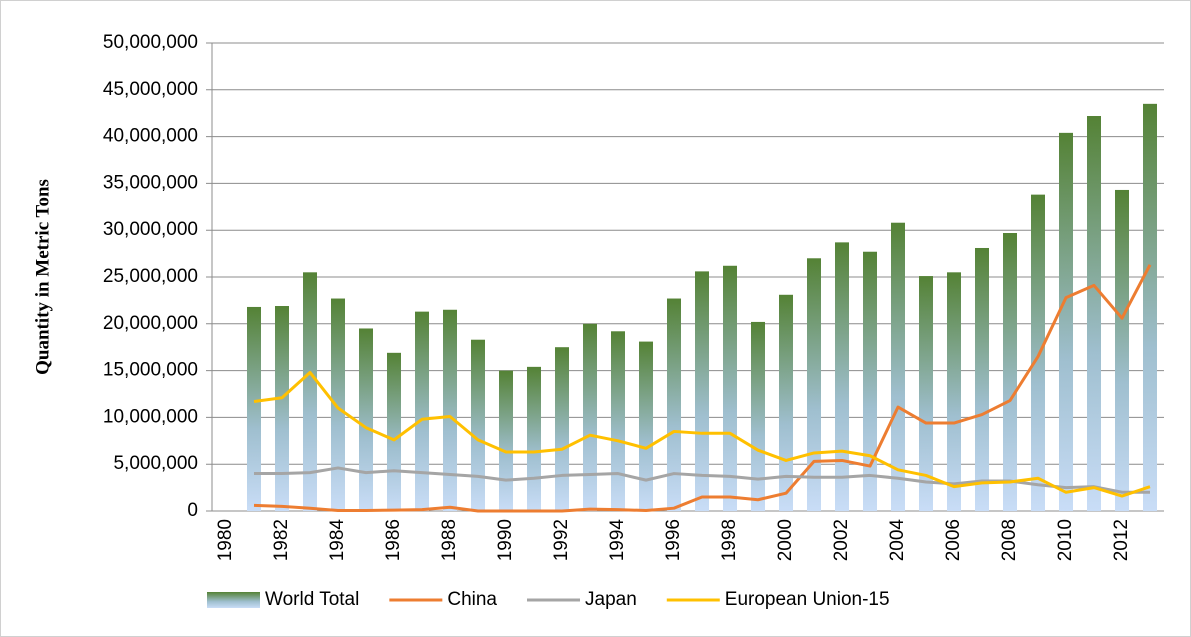 The height and width of the screenshot is (637, 1191). Describe the element at coordinates (1065, 540) in the screenshot. I see `x-tick-label: 2010` at that location.